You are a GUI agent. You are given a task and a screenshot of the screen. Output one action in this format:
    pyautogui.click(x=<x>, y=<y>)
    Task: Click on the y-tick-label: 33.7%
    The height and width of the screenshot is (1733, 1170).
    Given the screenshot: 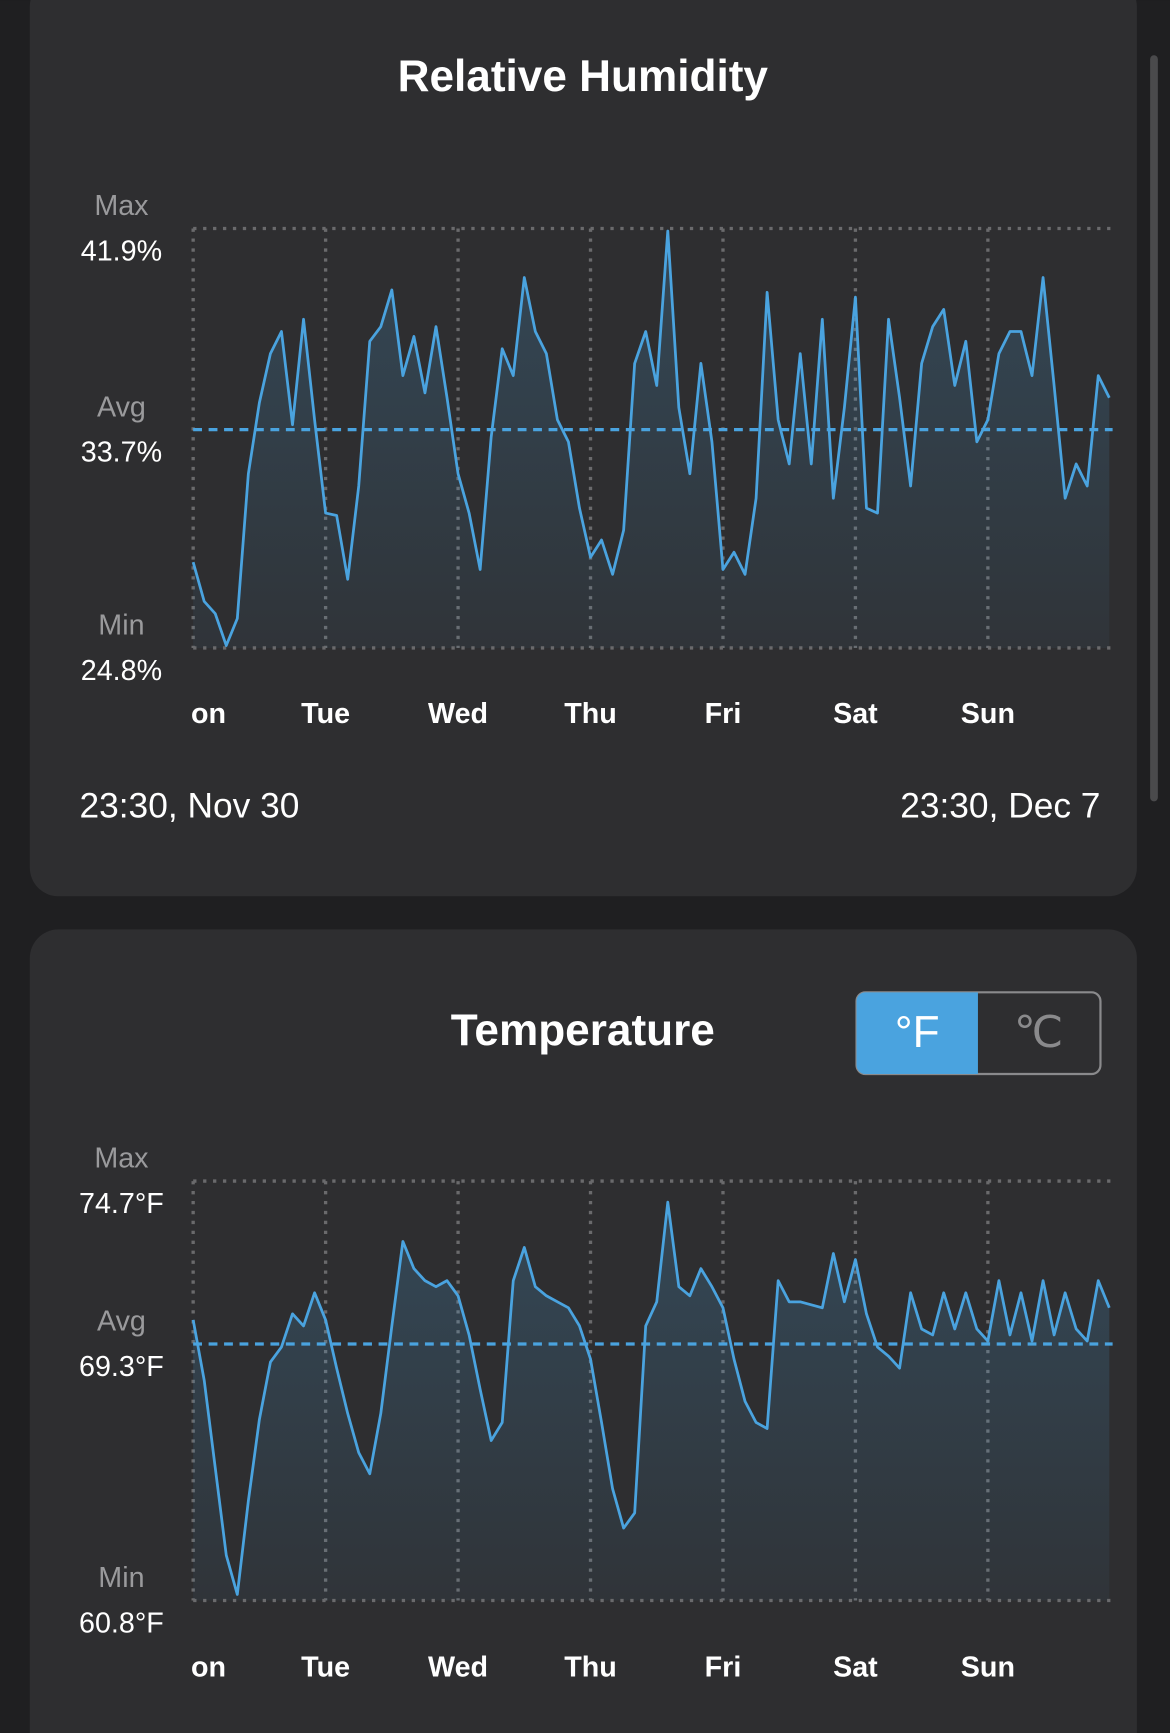 What is the action you would take?
    pyautogui.click(x=121, y=453)
    